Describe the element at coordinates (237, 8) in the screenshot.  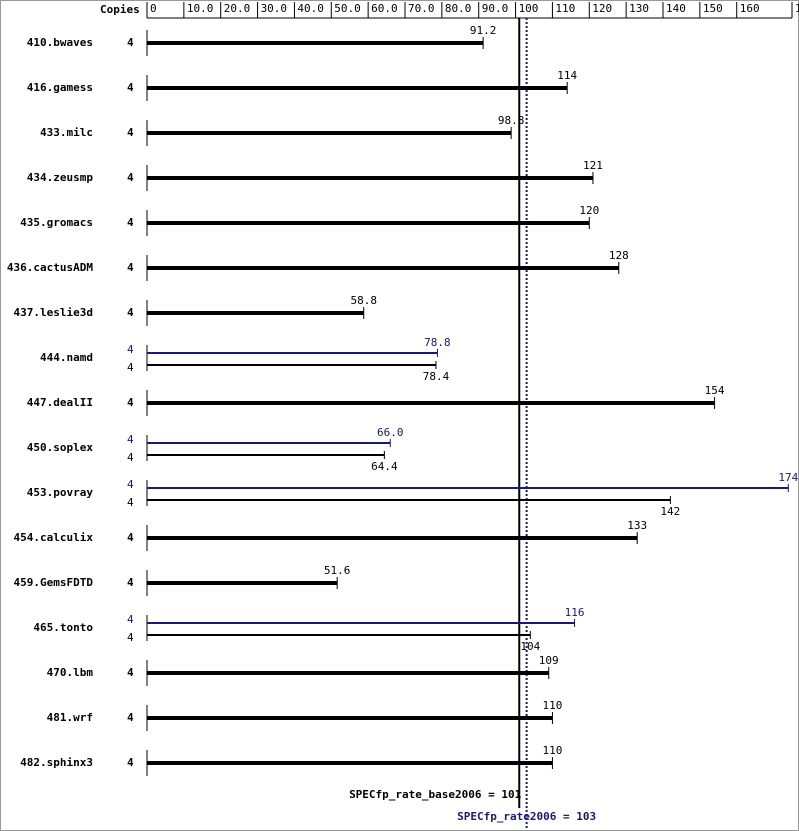
I see `x-tick-label: 20.0` at that location.